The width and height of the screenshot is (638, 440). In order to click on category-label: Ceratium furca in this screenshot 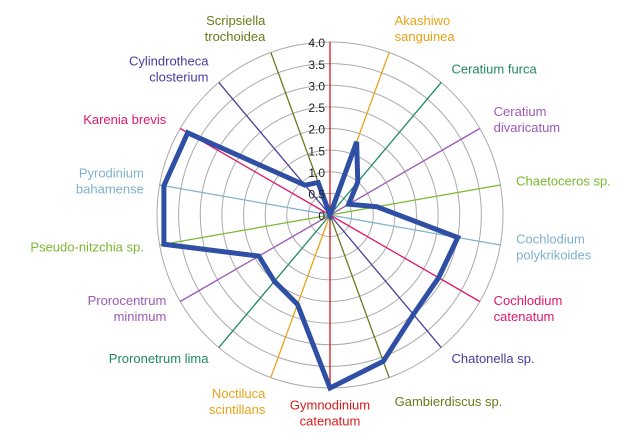, I will do `click(494, 69)`.